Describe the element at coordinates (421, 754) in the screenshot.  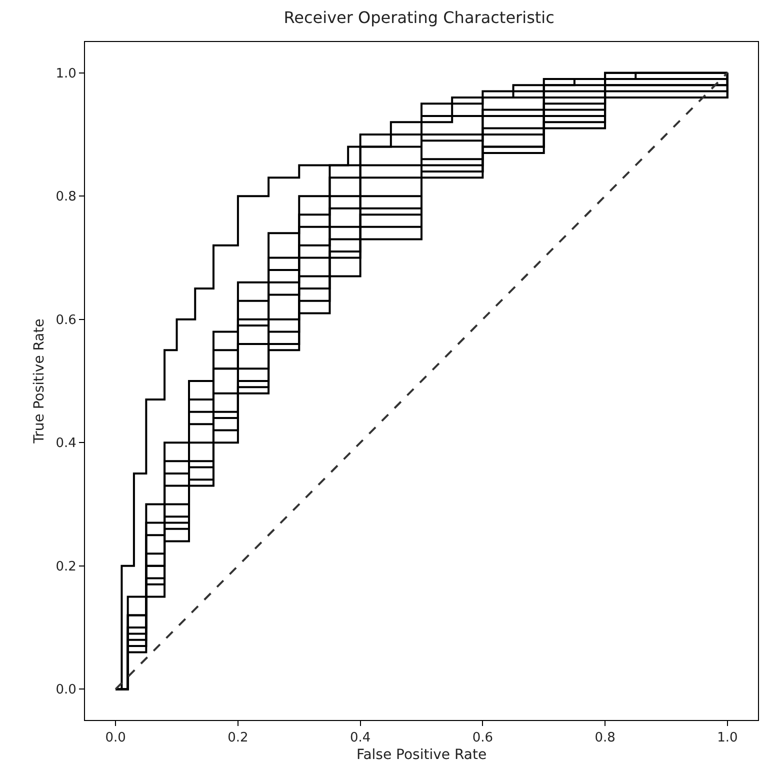
I see `x-axis-title: False Positive Rate` at that location.